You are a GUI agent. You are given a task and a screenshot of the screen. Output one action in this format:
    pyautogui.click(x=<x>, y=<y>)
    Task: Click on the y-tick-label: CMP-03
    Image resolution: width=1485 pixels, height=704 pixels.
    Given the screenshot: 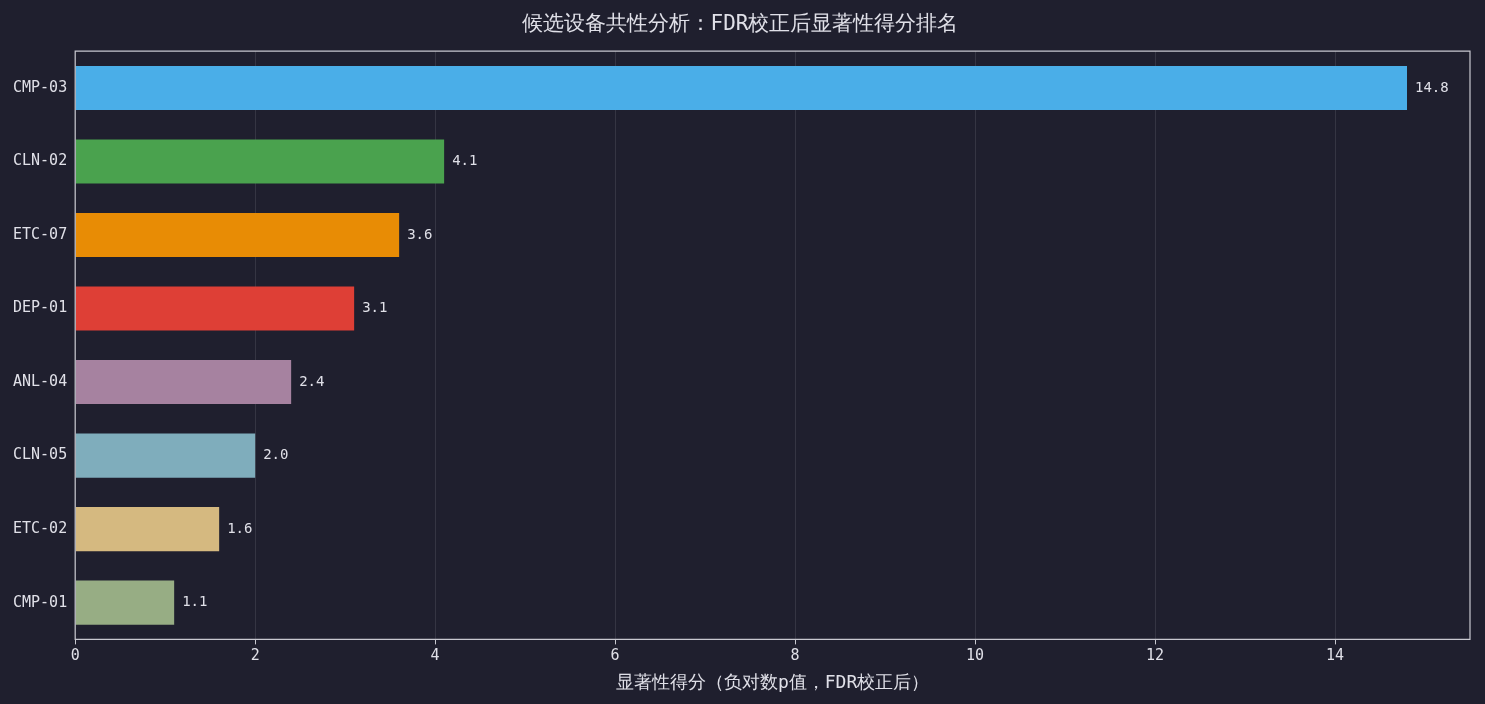 What is the action you would take?
    pyautogui.click(x=40, y=86)
    